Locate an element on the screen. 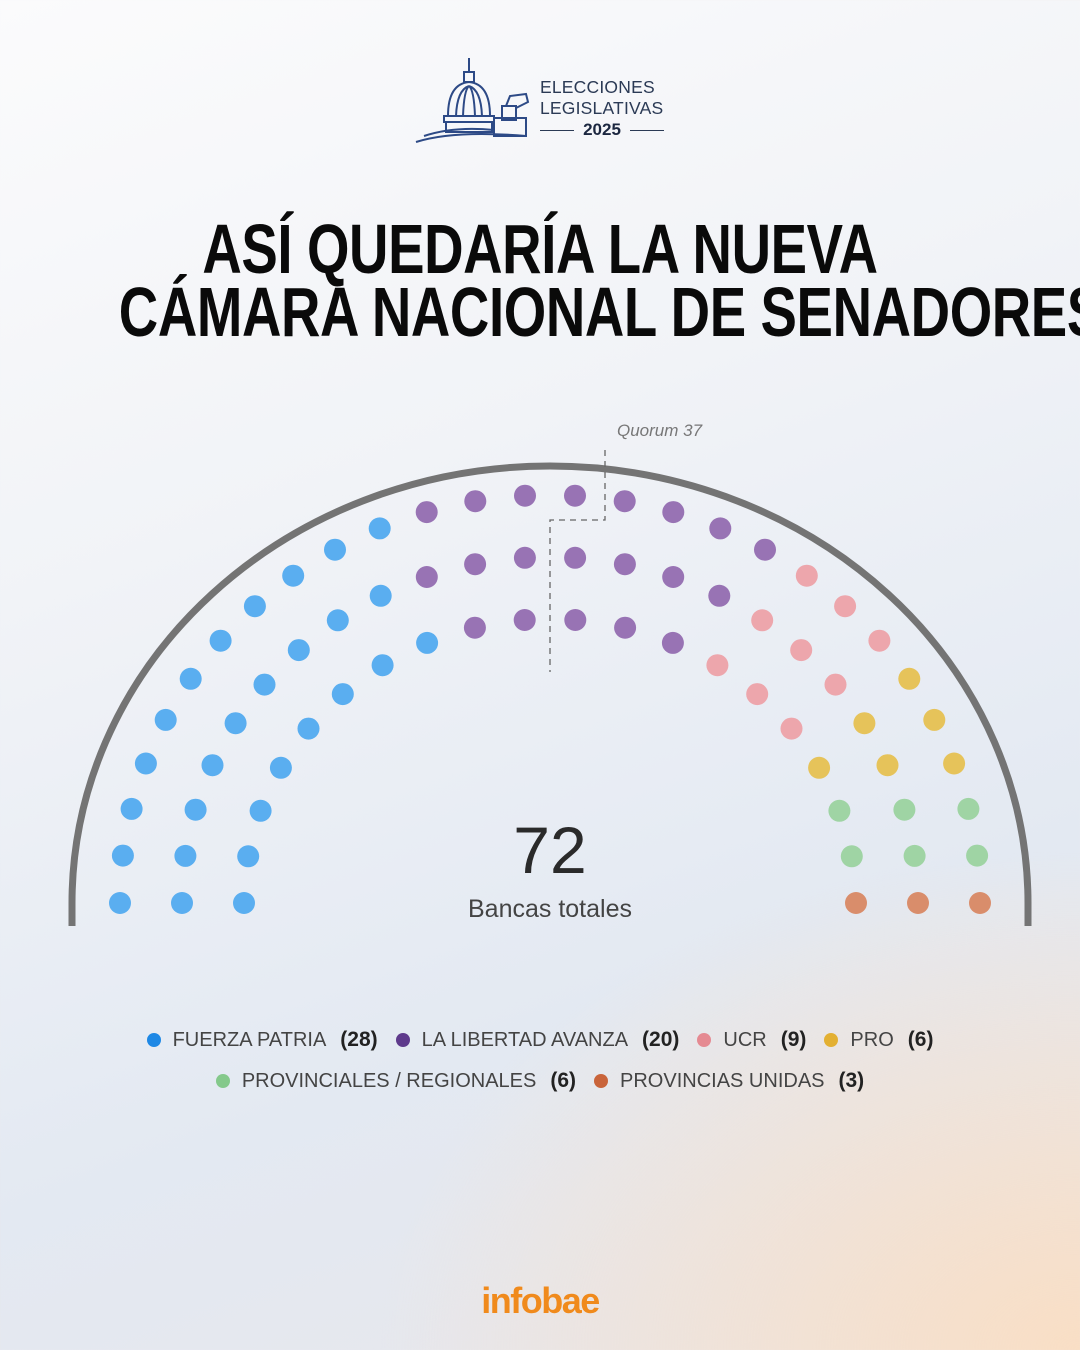  total-seats-label: Bancas totales is located at coordinates (550, 909).